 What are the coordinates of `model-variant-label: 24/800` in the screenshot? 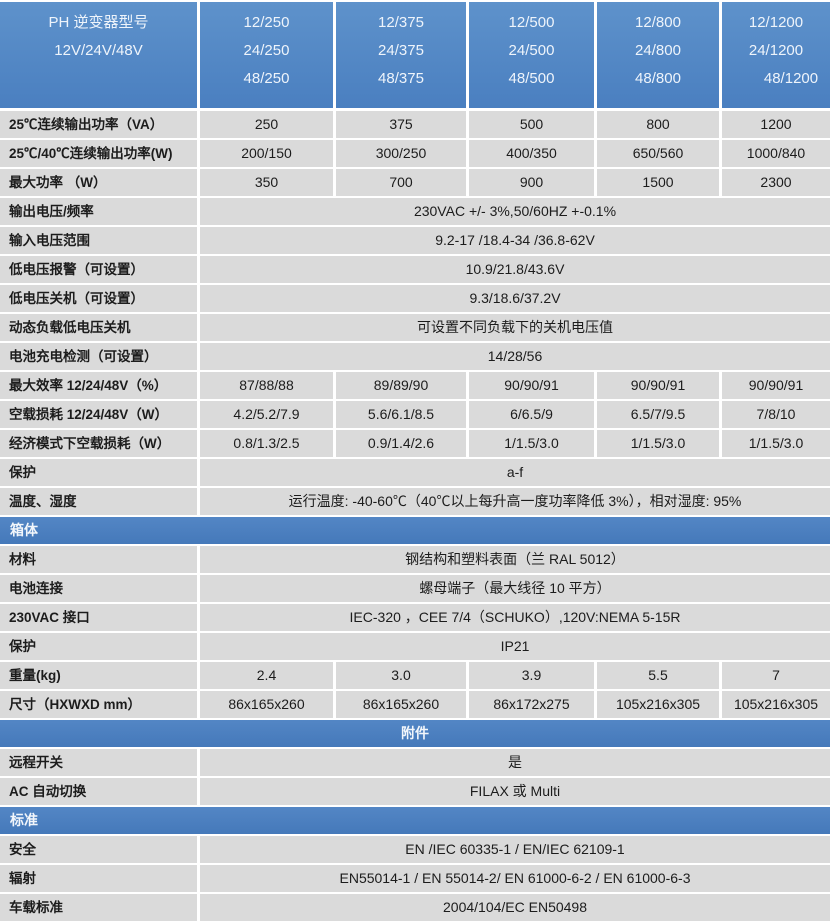 It's located at (658, 50).